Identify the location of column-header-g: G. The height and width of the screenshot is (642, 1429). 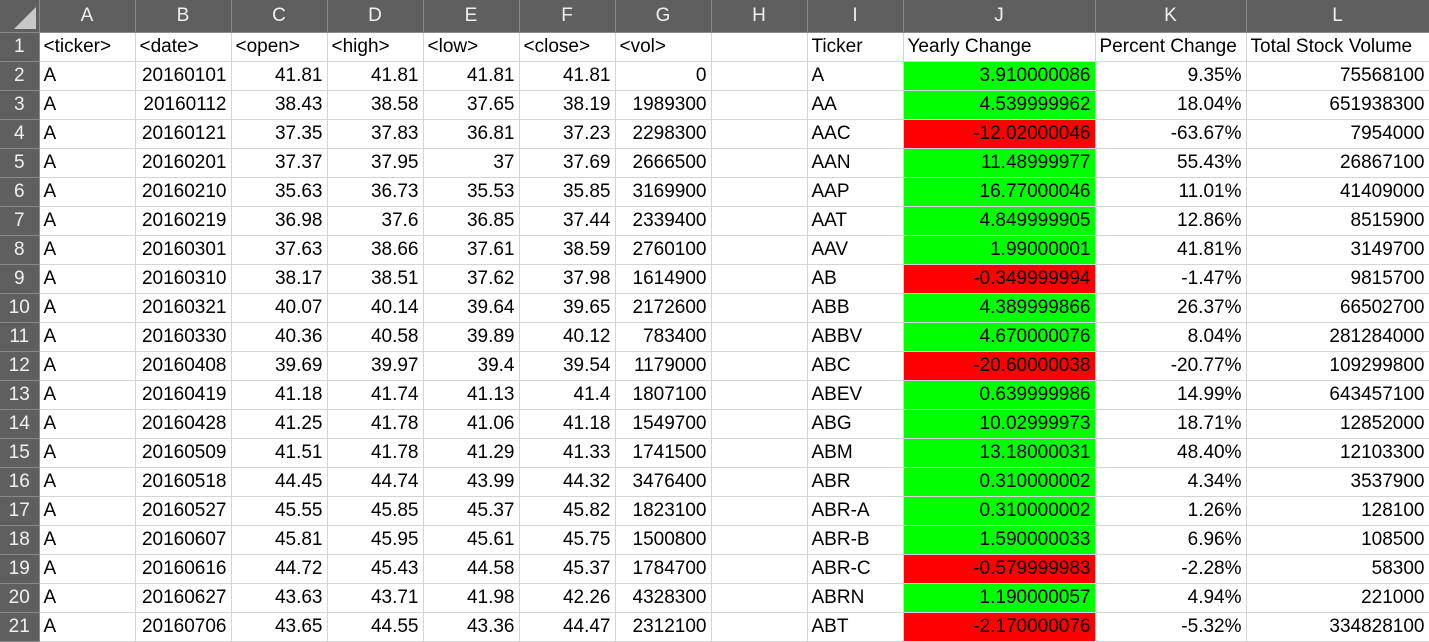
(663, 16).